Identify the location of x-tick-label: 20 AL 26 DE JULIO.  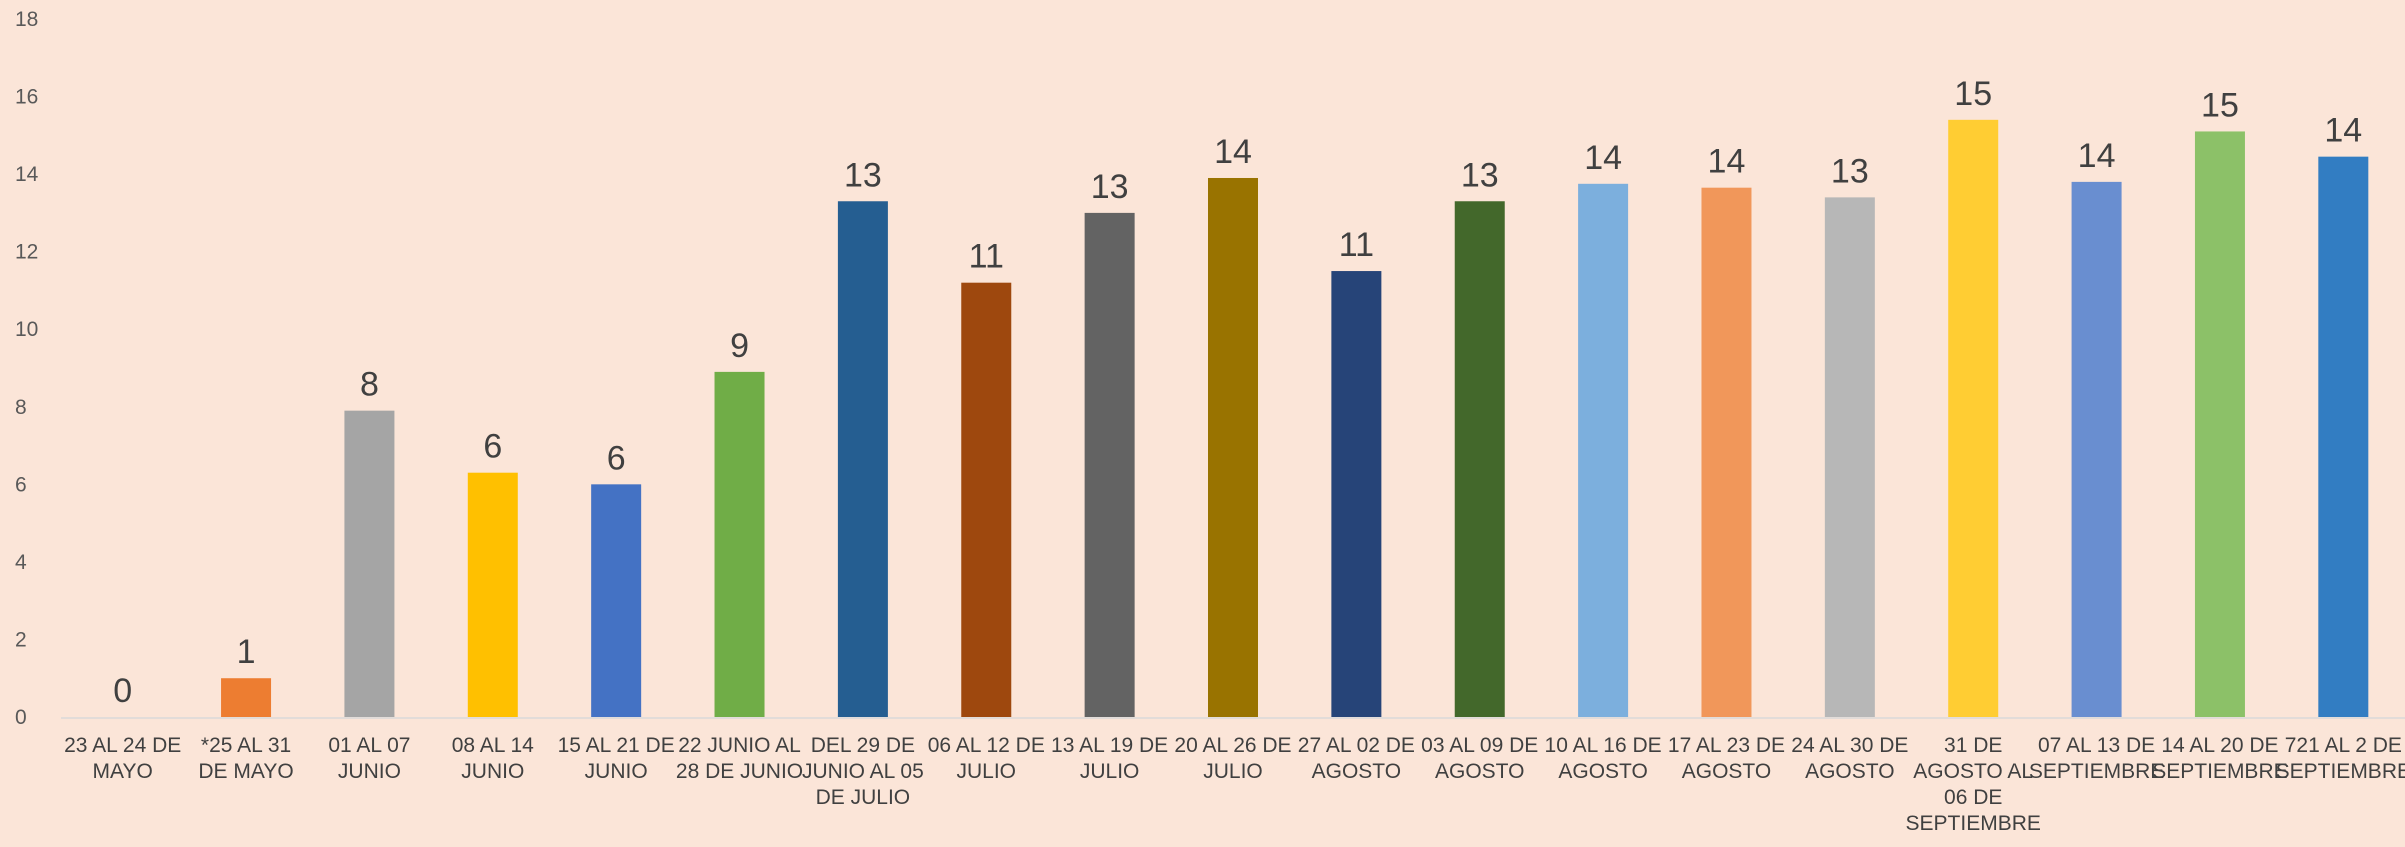
(1232, 758).